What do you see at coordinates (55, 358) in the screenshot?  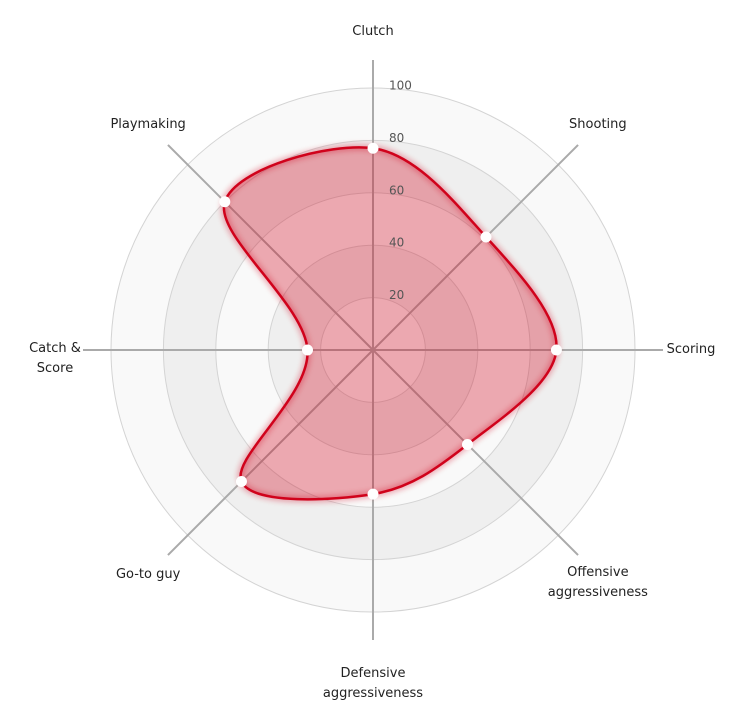 I see `category-label: Catch & Score` at bounding box center [55, 358].